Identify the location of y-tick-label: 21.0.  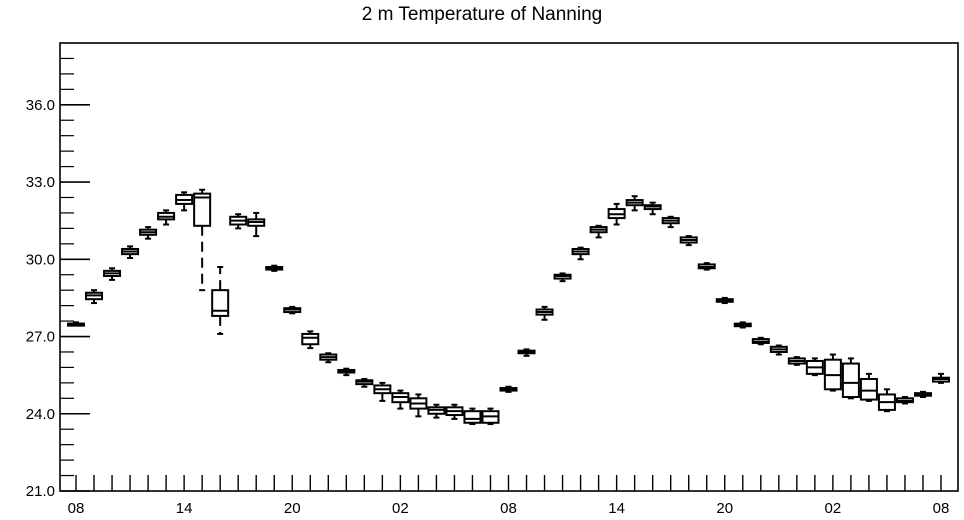
(40, 491).